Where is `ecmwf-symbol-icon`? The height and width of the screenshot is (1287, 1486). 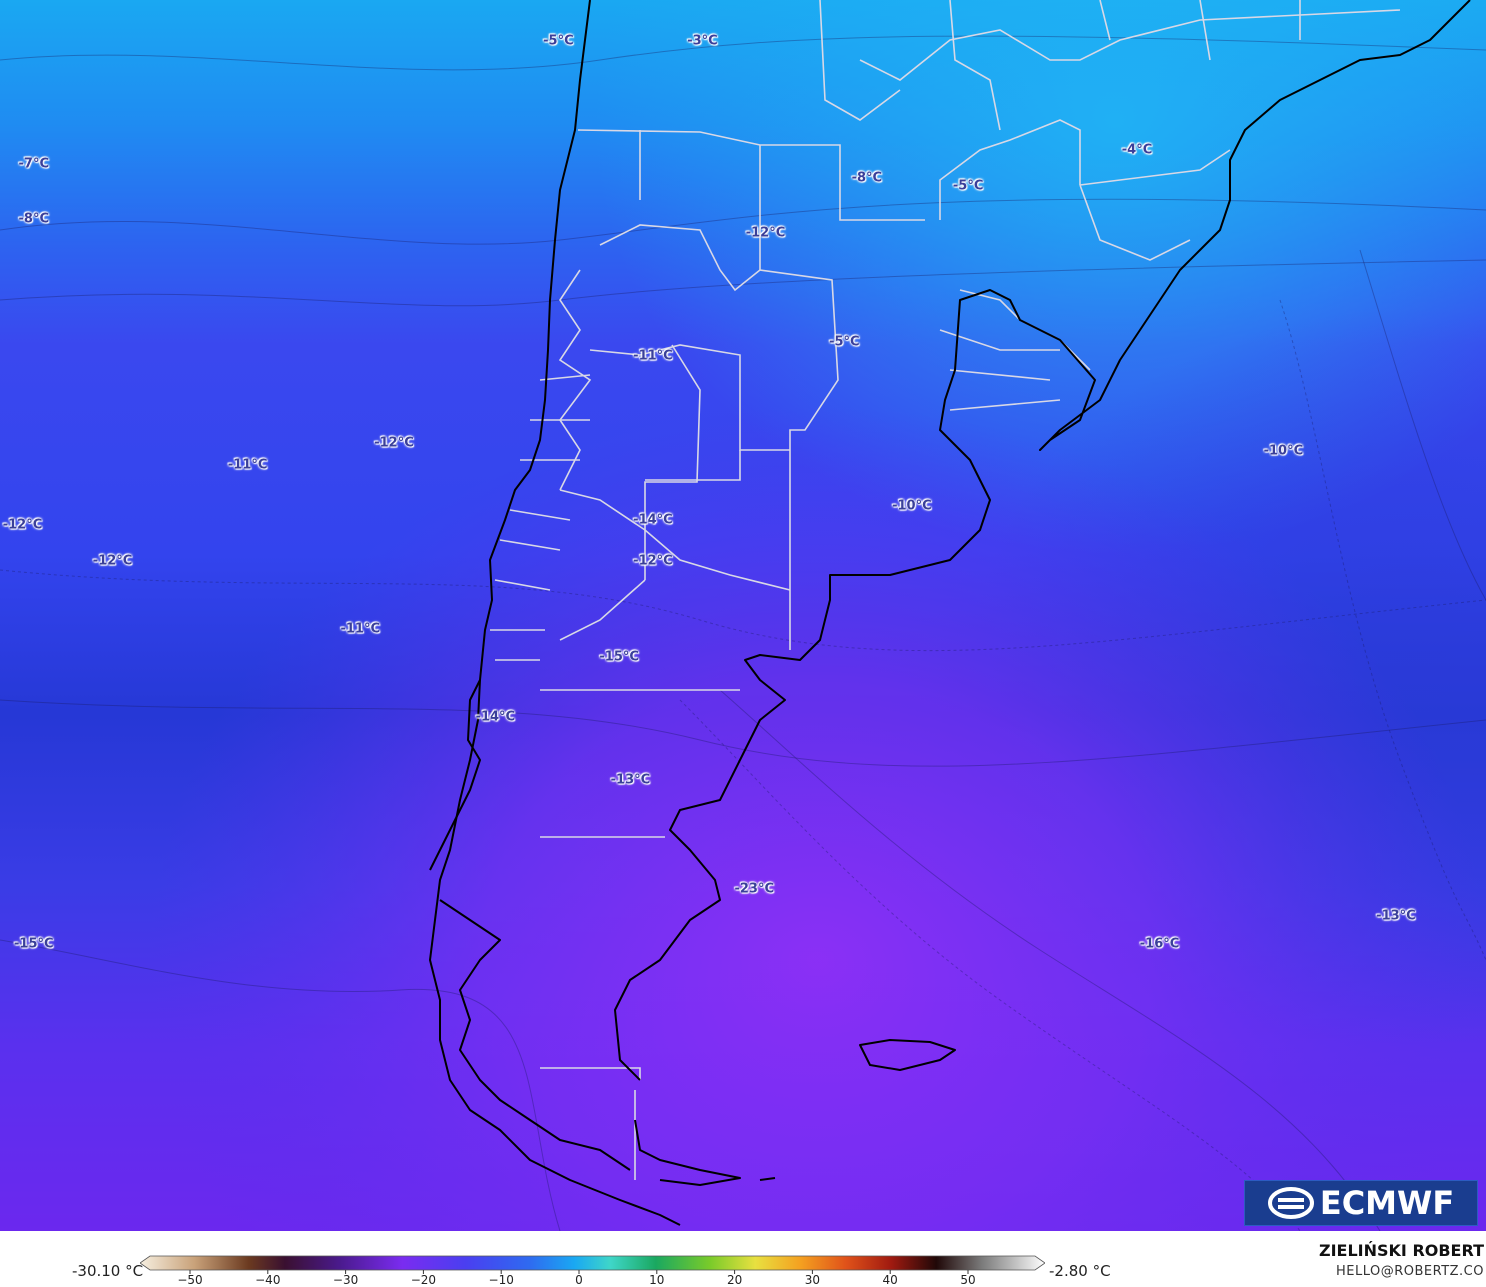 ecmwf-symbol-icon is located at coordinates (1290, 1203).